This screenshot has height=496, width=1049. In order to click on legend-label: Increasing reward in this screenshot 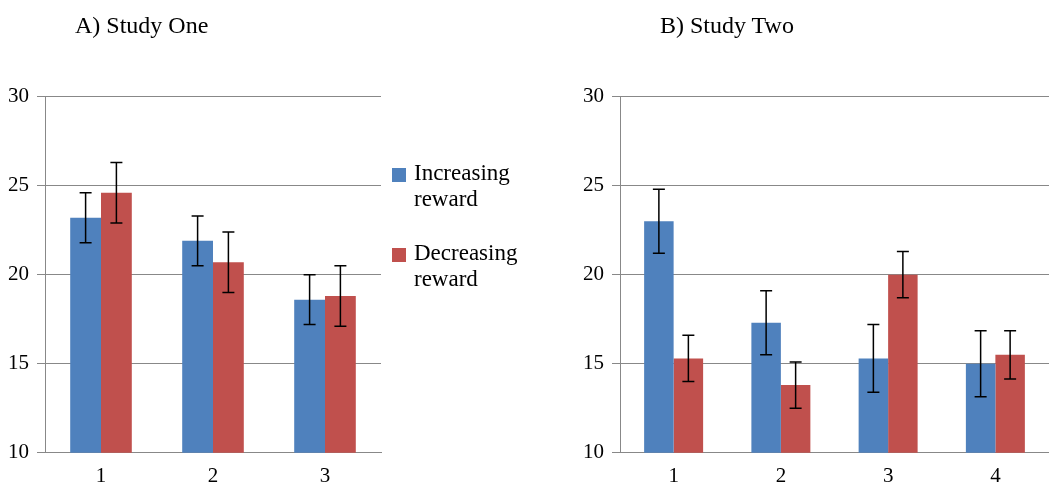, I will do `click(462, 186)`.